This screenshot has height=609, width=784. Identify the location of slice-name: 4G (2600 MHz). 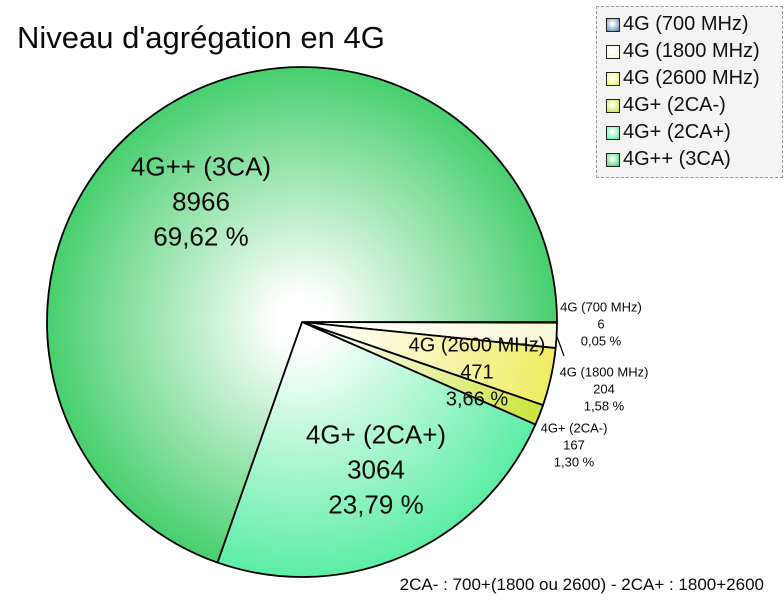
(477, 345).